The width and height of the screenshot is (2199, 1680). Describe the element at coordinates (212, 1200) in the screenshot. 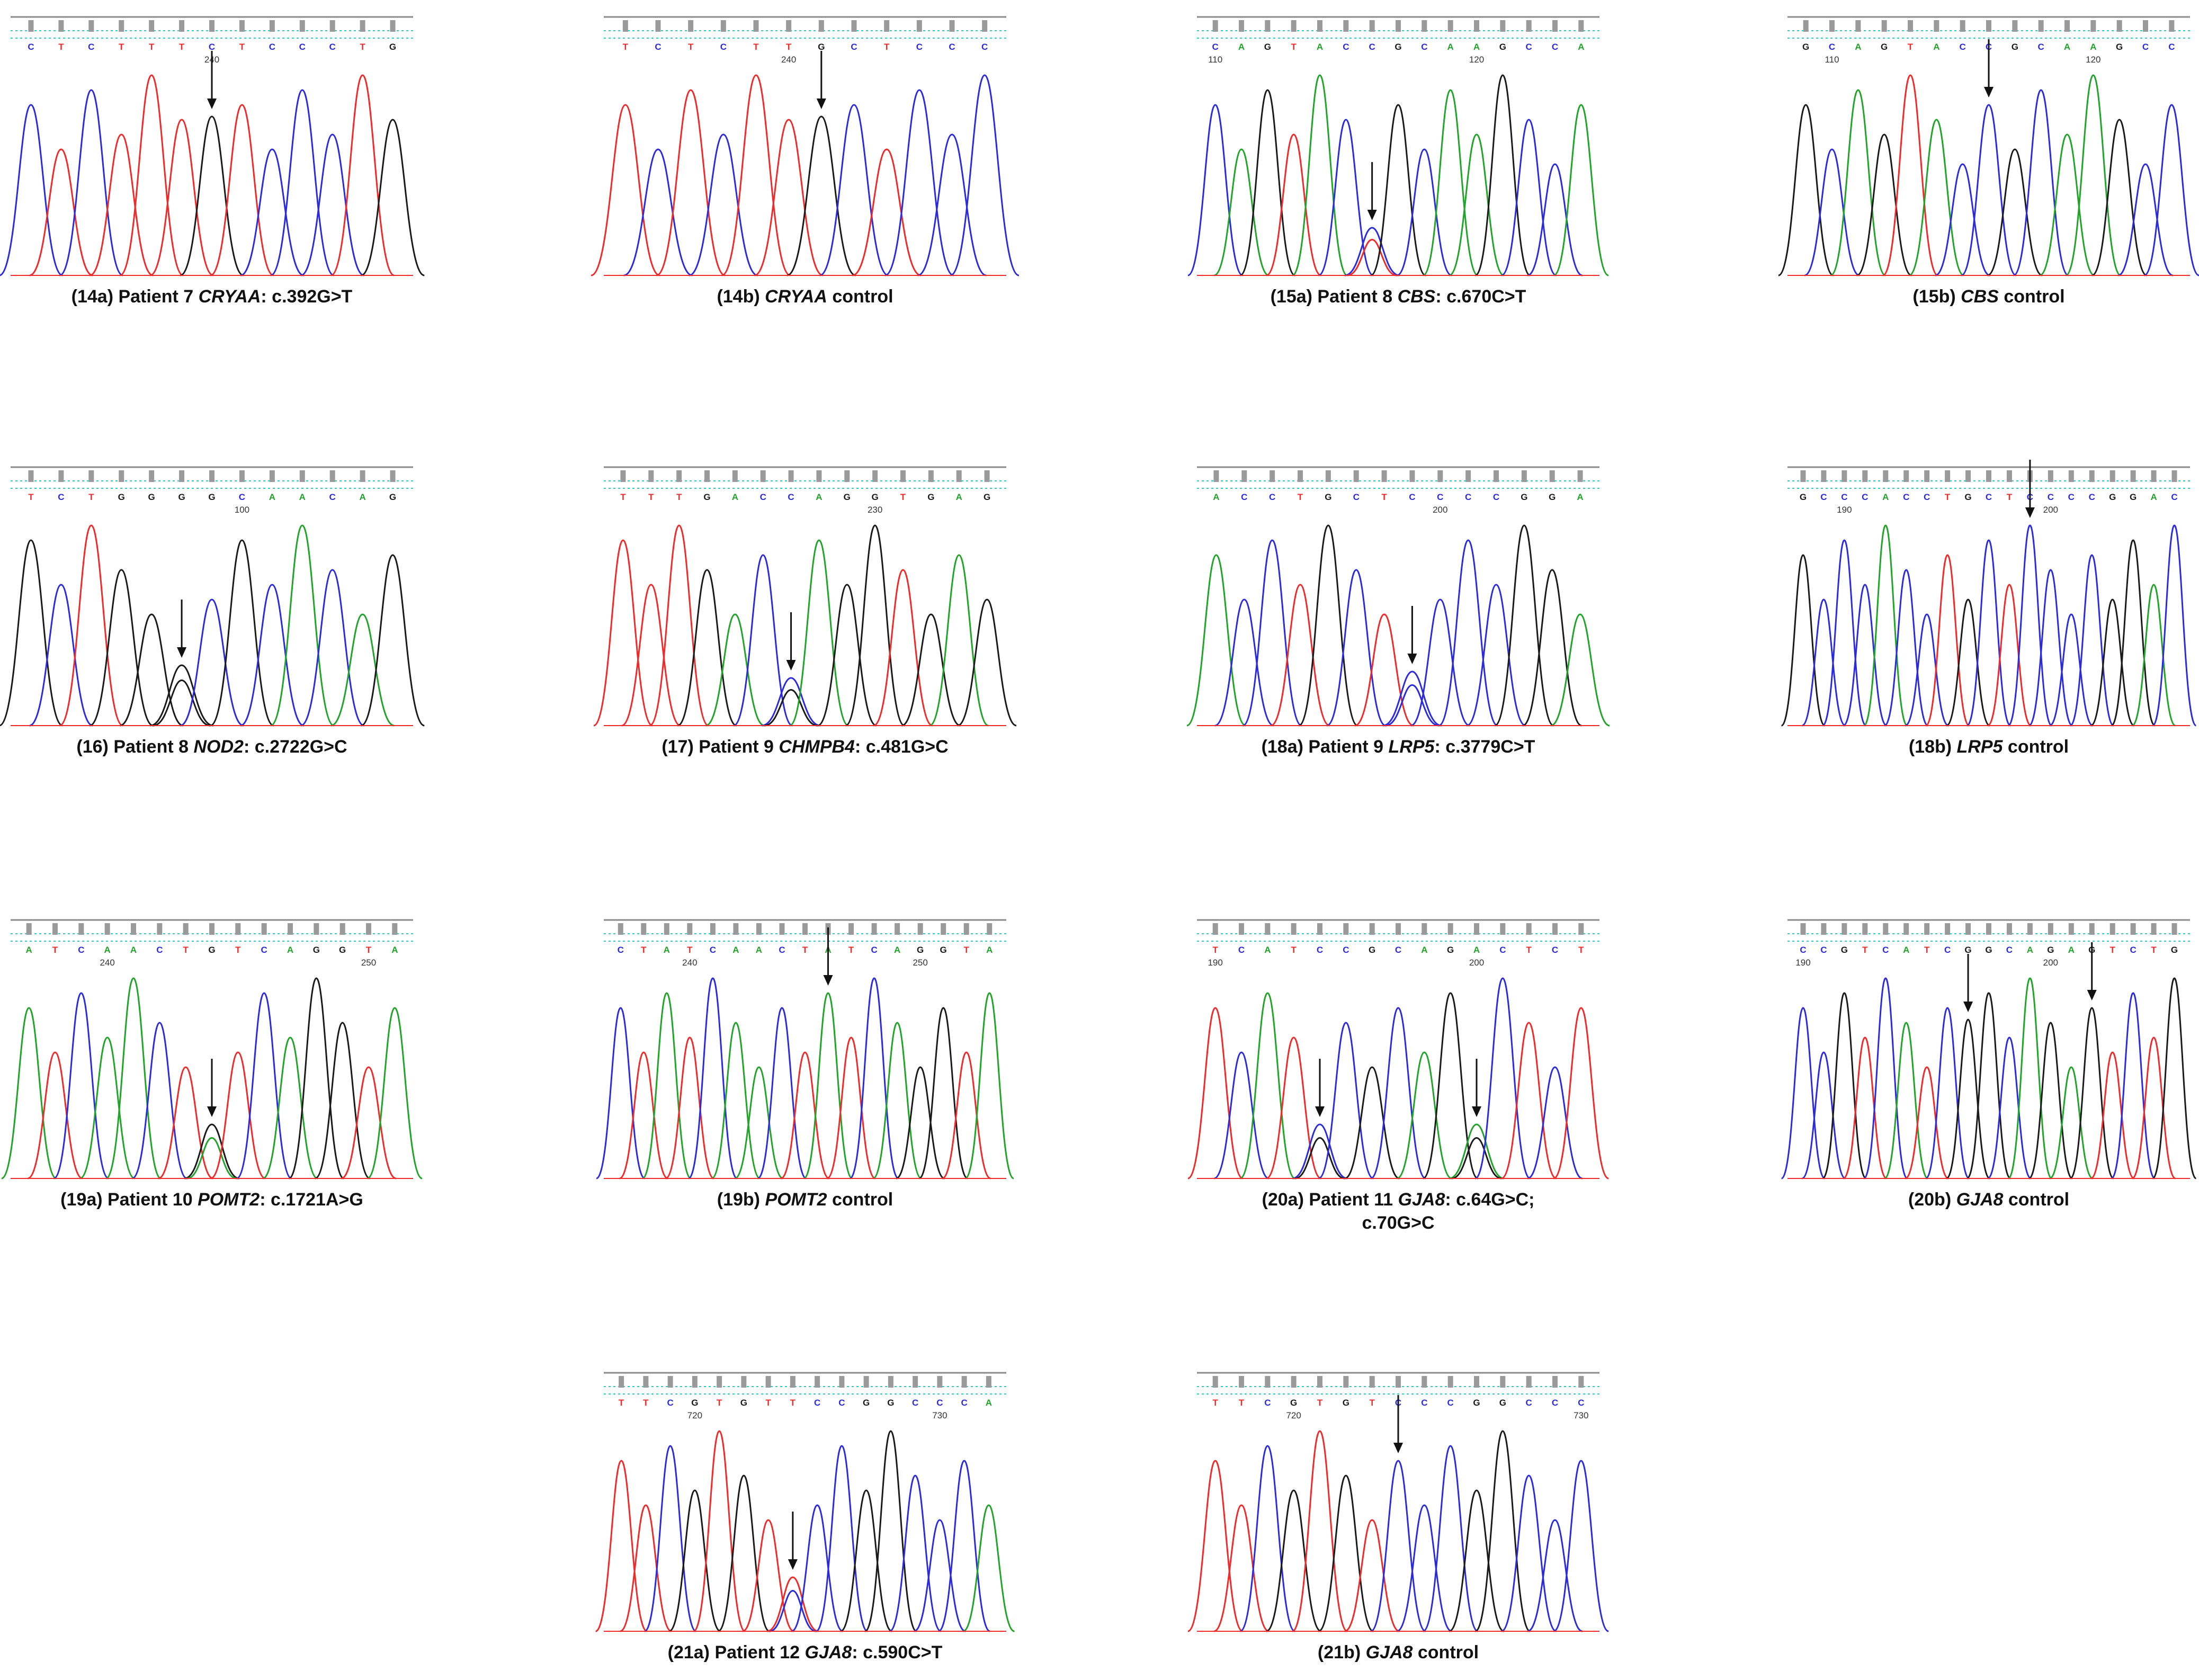

I see `caption-19a: (19a) Patient 10 POMT2: c.1721A>G` at that location.